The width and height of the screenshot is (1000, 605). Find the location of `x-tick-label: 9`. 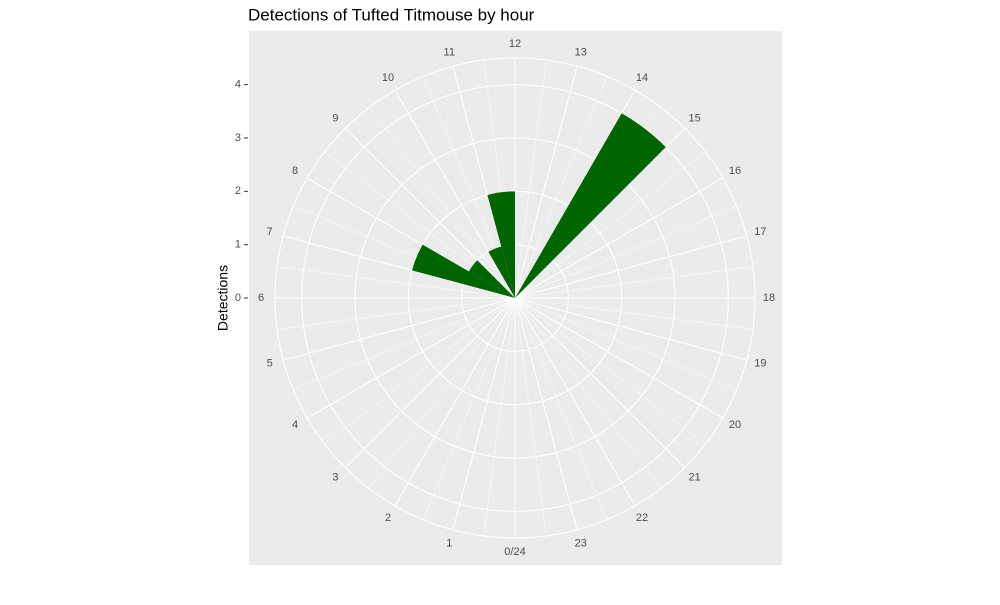

x-tick-label: 9 is located at coordinates (335, 118).